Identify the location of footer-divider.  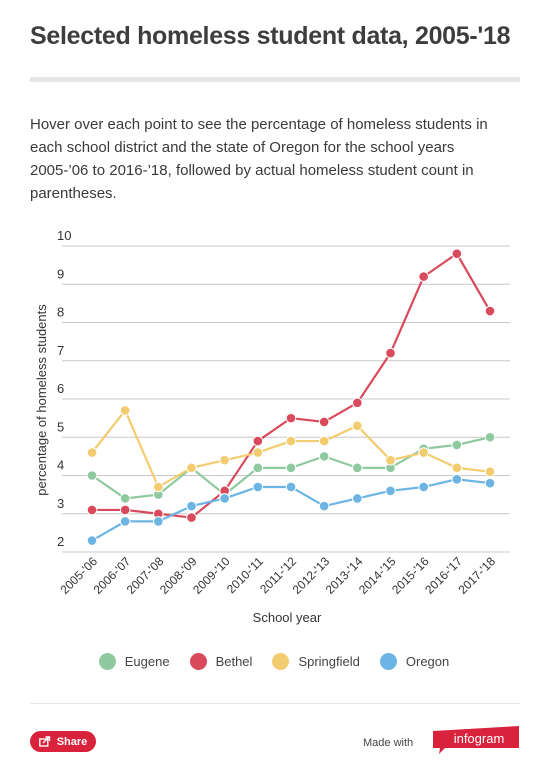
(275, 703).